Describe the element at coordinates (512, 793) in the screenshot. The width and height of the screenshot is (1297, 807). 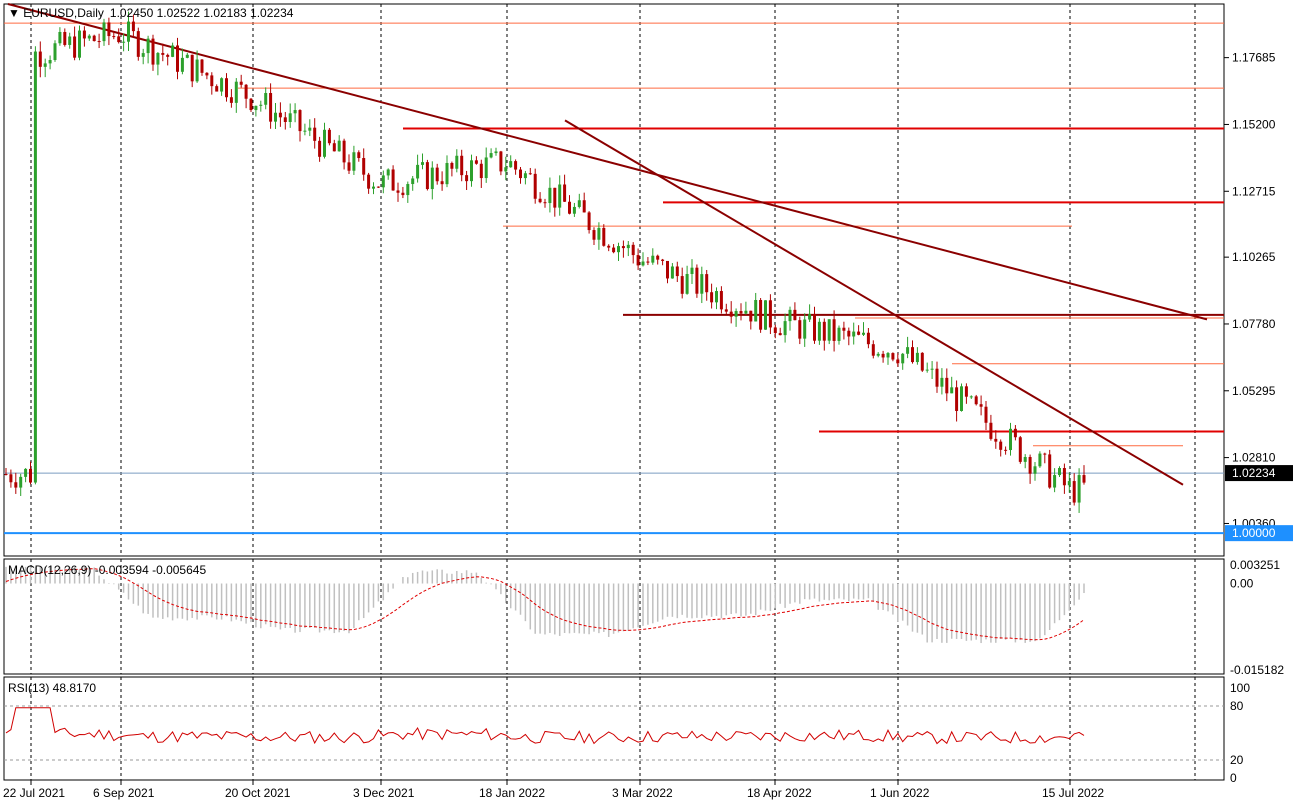
I see `time-tick-label: 18 Jan 2022` at that location.